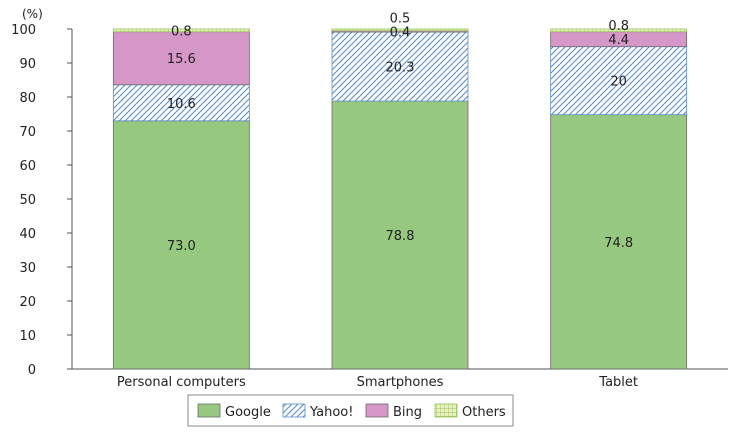 The width and height of the screenshot is (737, 432). I want to click on y-tick-label: 70, so click(27, 132).